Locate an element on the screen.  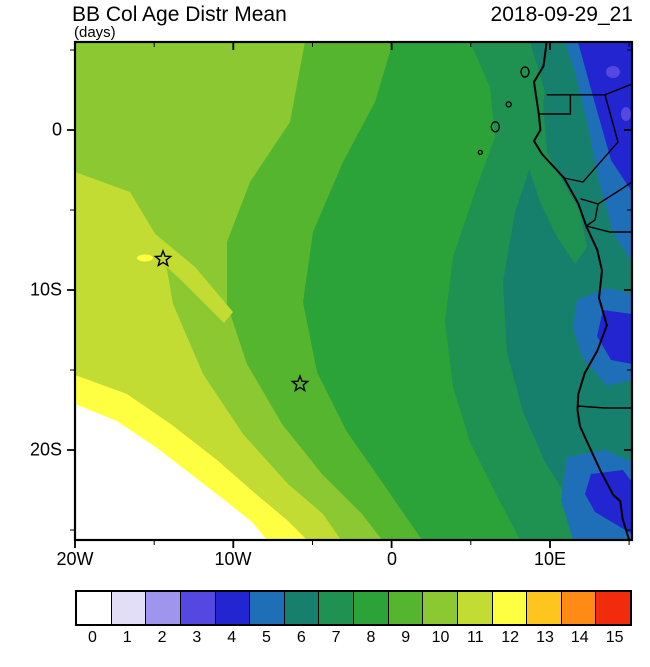
right-minor-ticks is located at coordinates (629, 290).